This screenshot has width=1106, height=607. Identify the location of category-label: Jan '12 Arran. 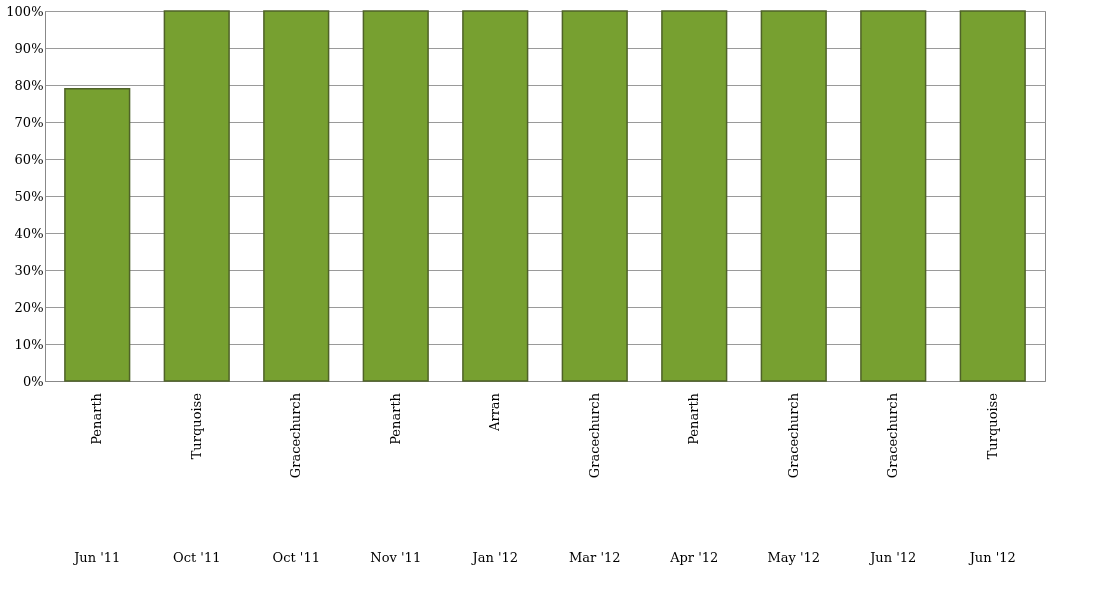
(495, 479).